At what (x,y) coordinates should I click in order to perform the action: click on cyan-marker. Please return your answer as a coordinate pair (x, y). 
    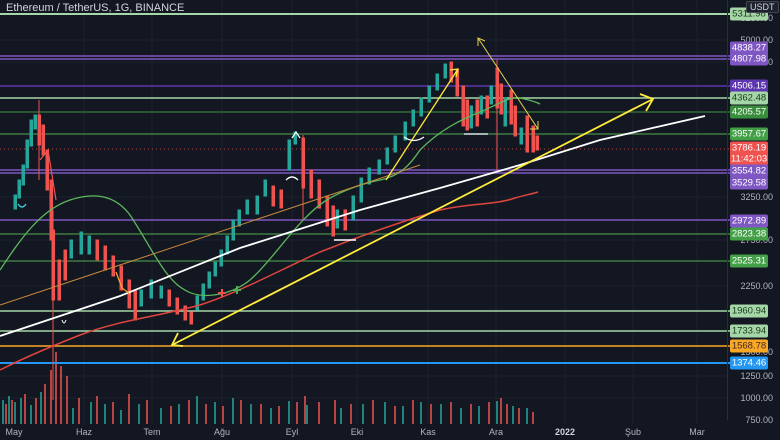
    Looking at the image, I should click on (22, 205).